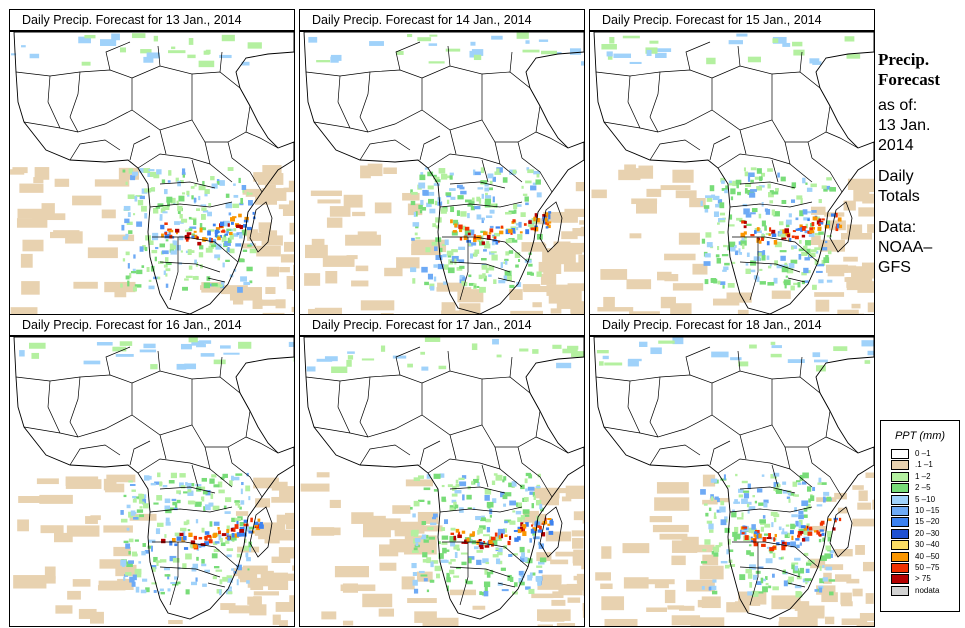 The height and width of the screenshot is (628, 965). I want to click on panel-title: Daily Precip. Forecast for 18 Jan., 2014, so click(732, 325).